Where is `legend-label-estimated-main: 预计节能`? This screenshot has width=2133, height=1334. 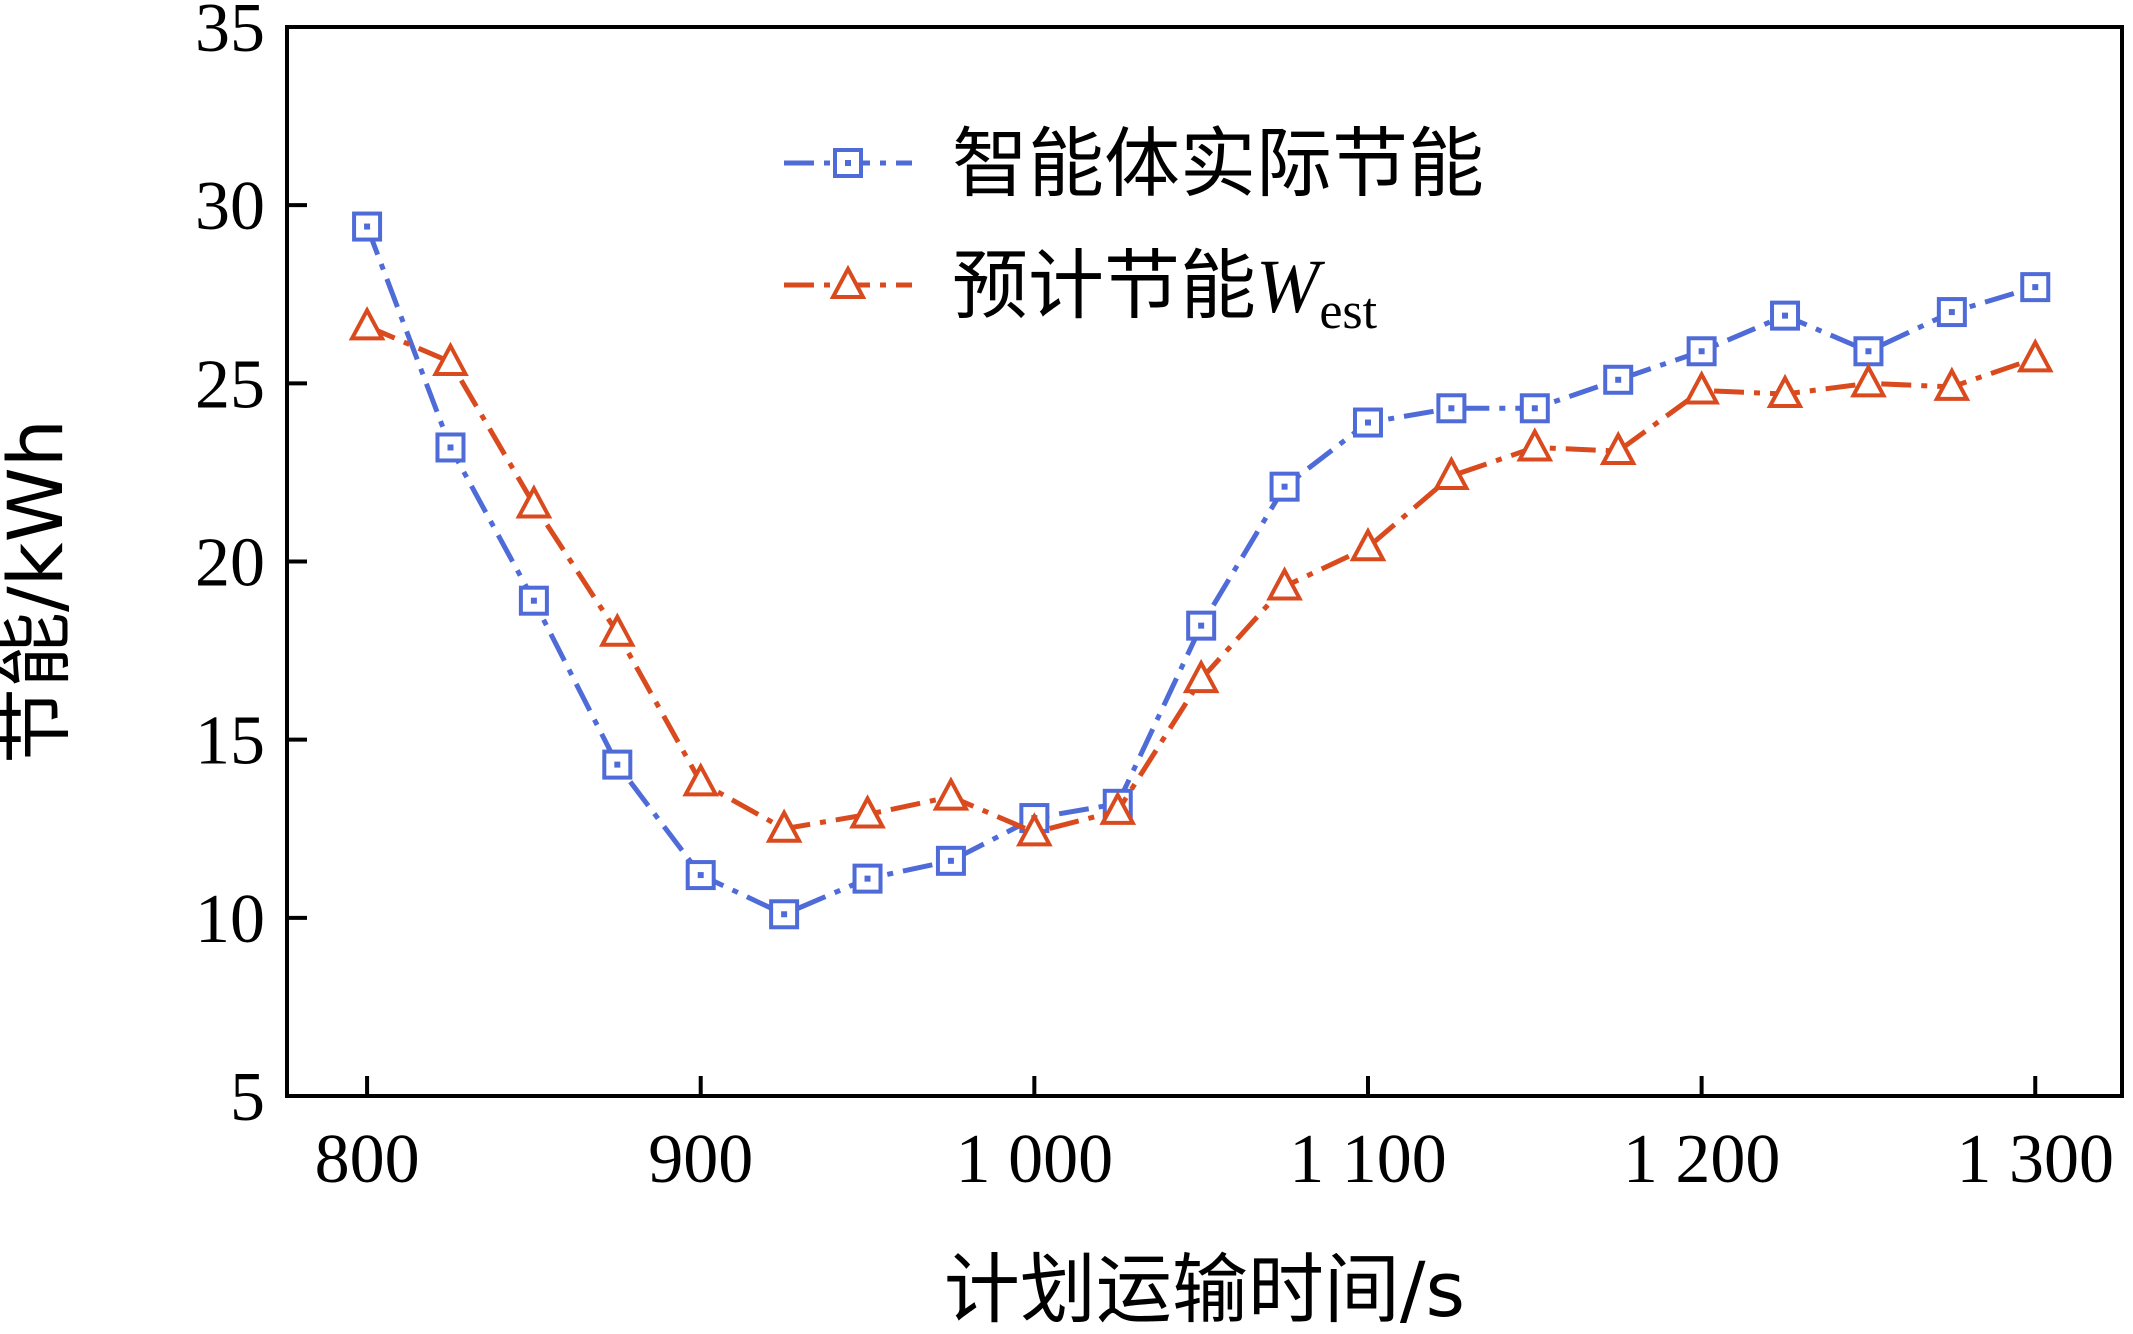 legend-label-estimated-main: 预计节能 is located at coordinates (1104, 285).